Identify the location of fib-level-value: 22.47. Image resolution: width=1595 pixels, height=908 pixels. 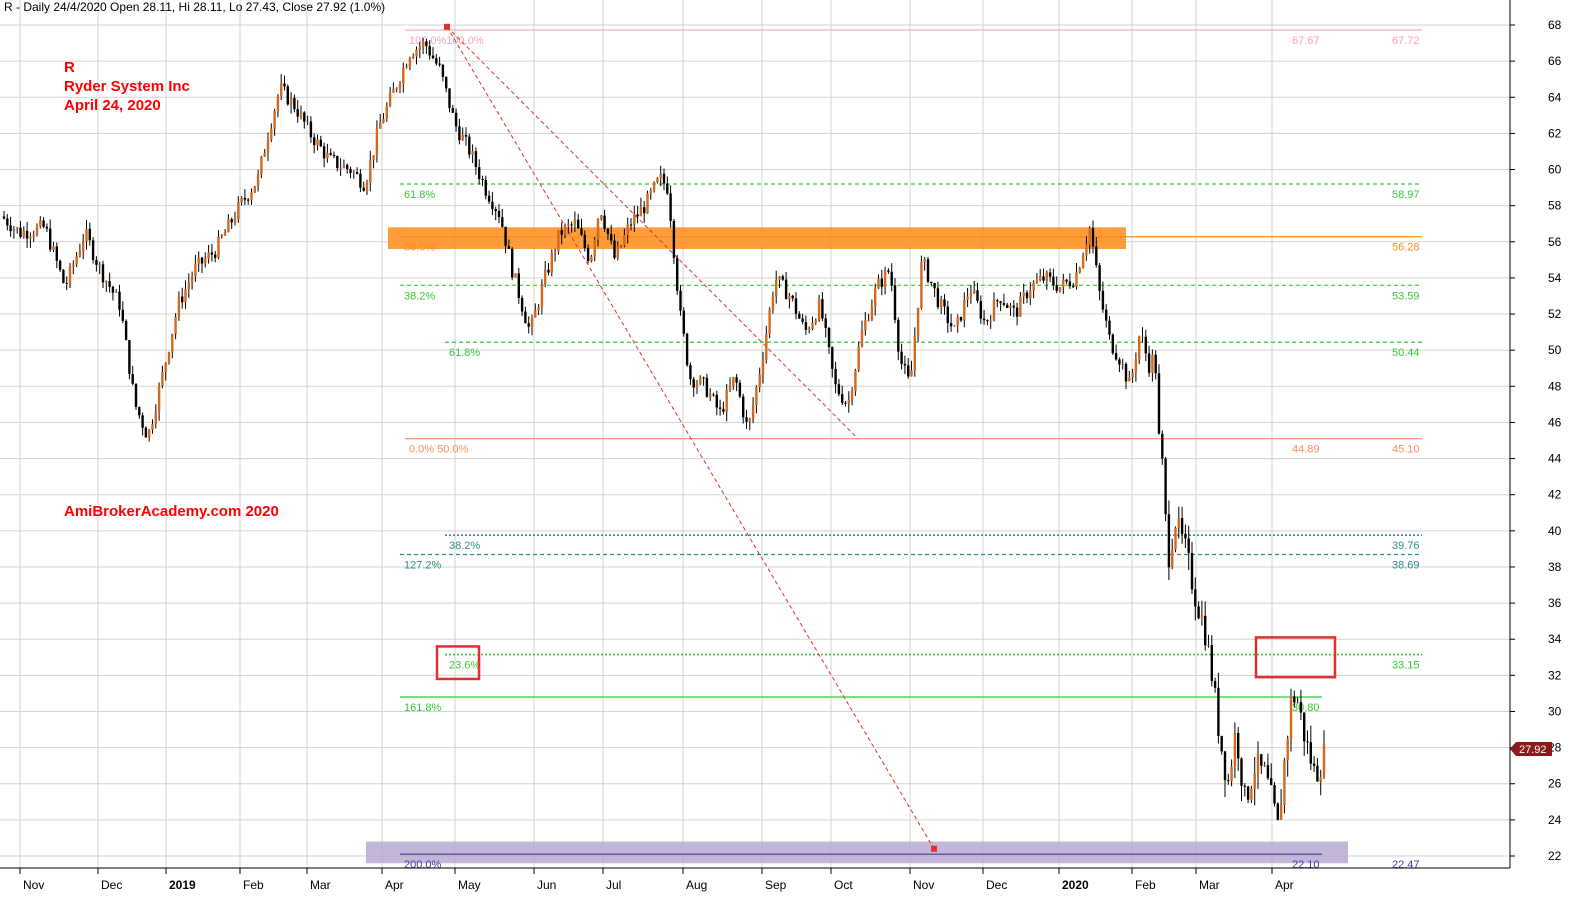
(1406, 865).